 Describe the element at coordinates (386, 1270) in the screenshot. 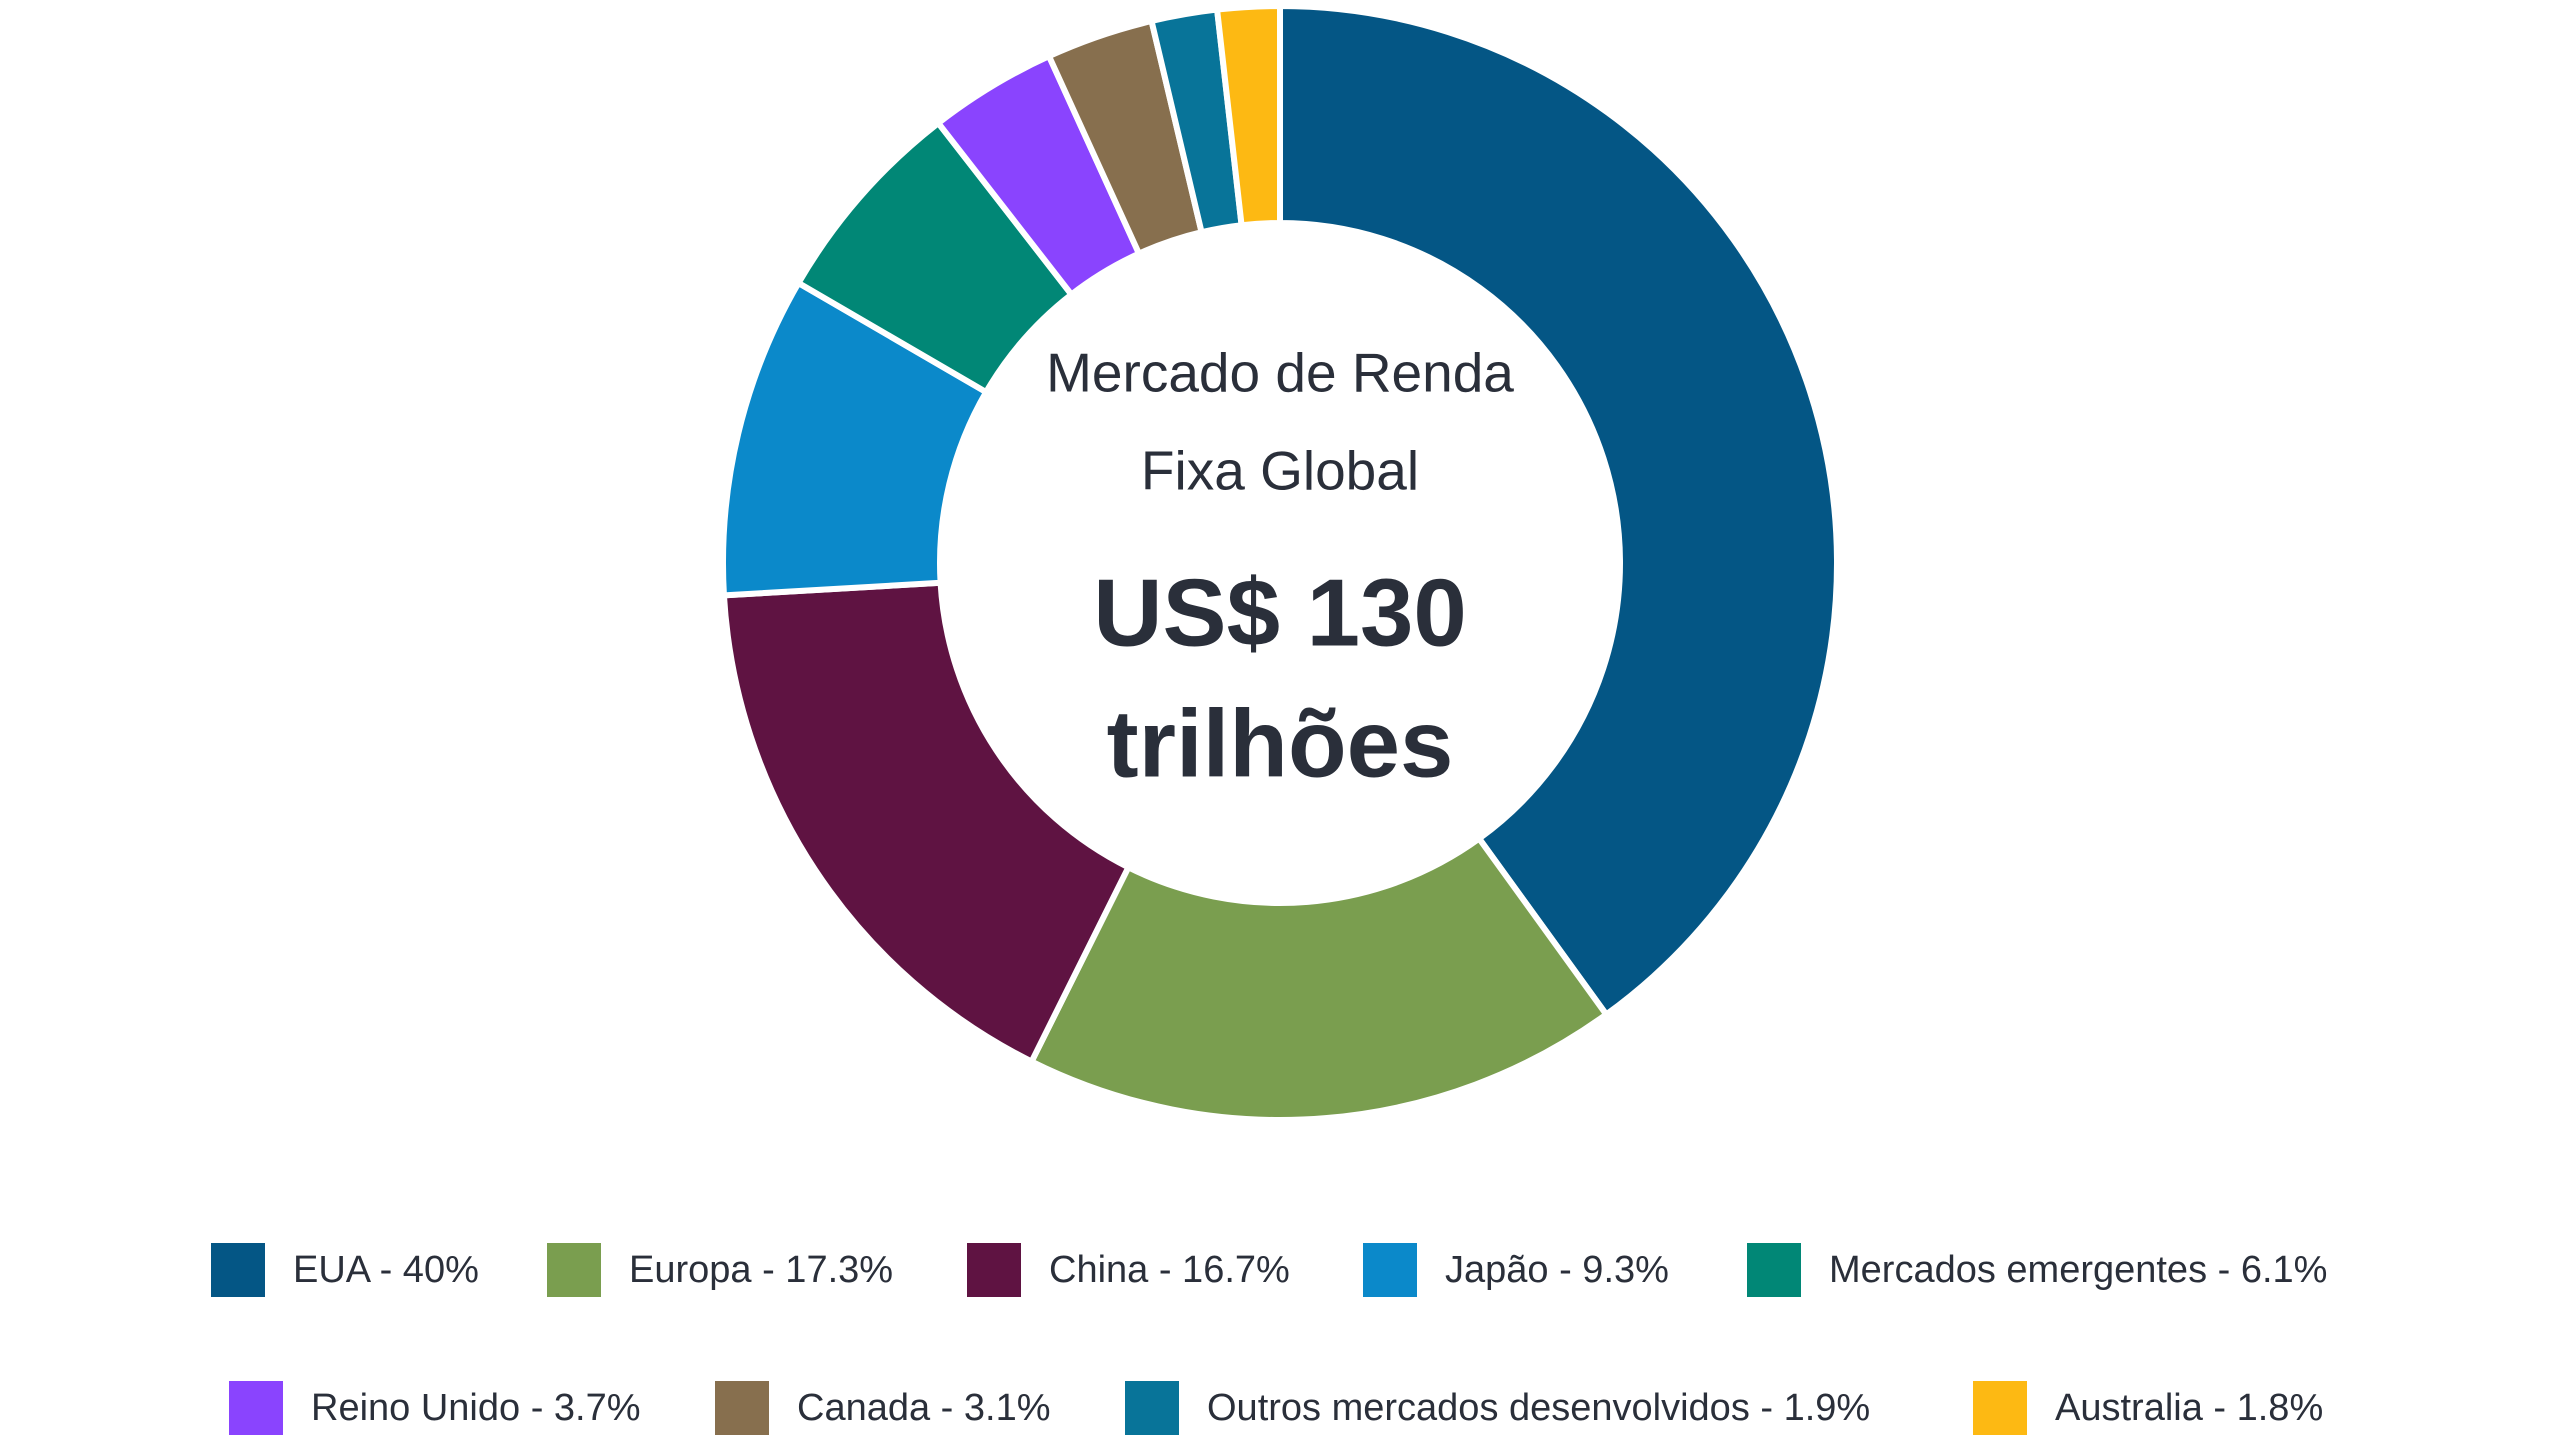

I see `legend-label: EUA - 40%` at that location.